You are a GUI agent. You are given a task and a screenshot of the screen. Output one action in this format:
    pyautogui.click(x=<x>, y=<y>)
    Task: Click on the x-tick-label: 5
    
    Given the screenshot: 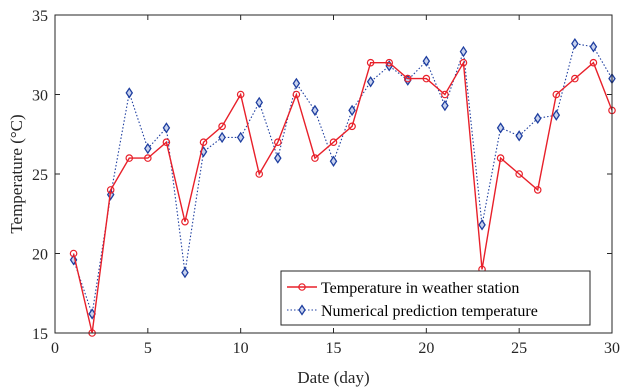 What is the action you would take?
    pyautogui.click(x=148, y=348)
    